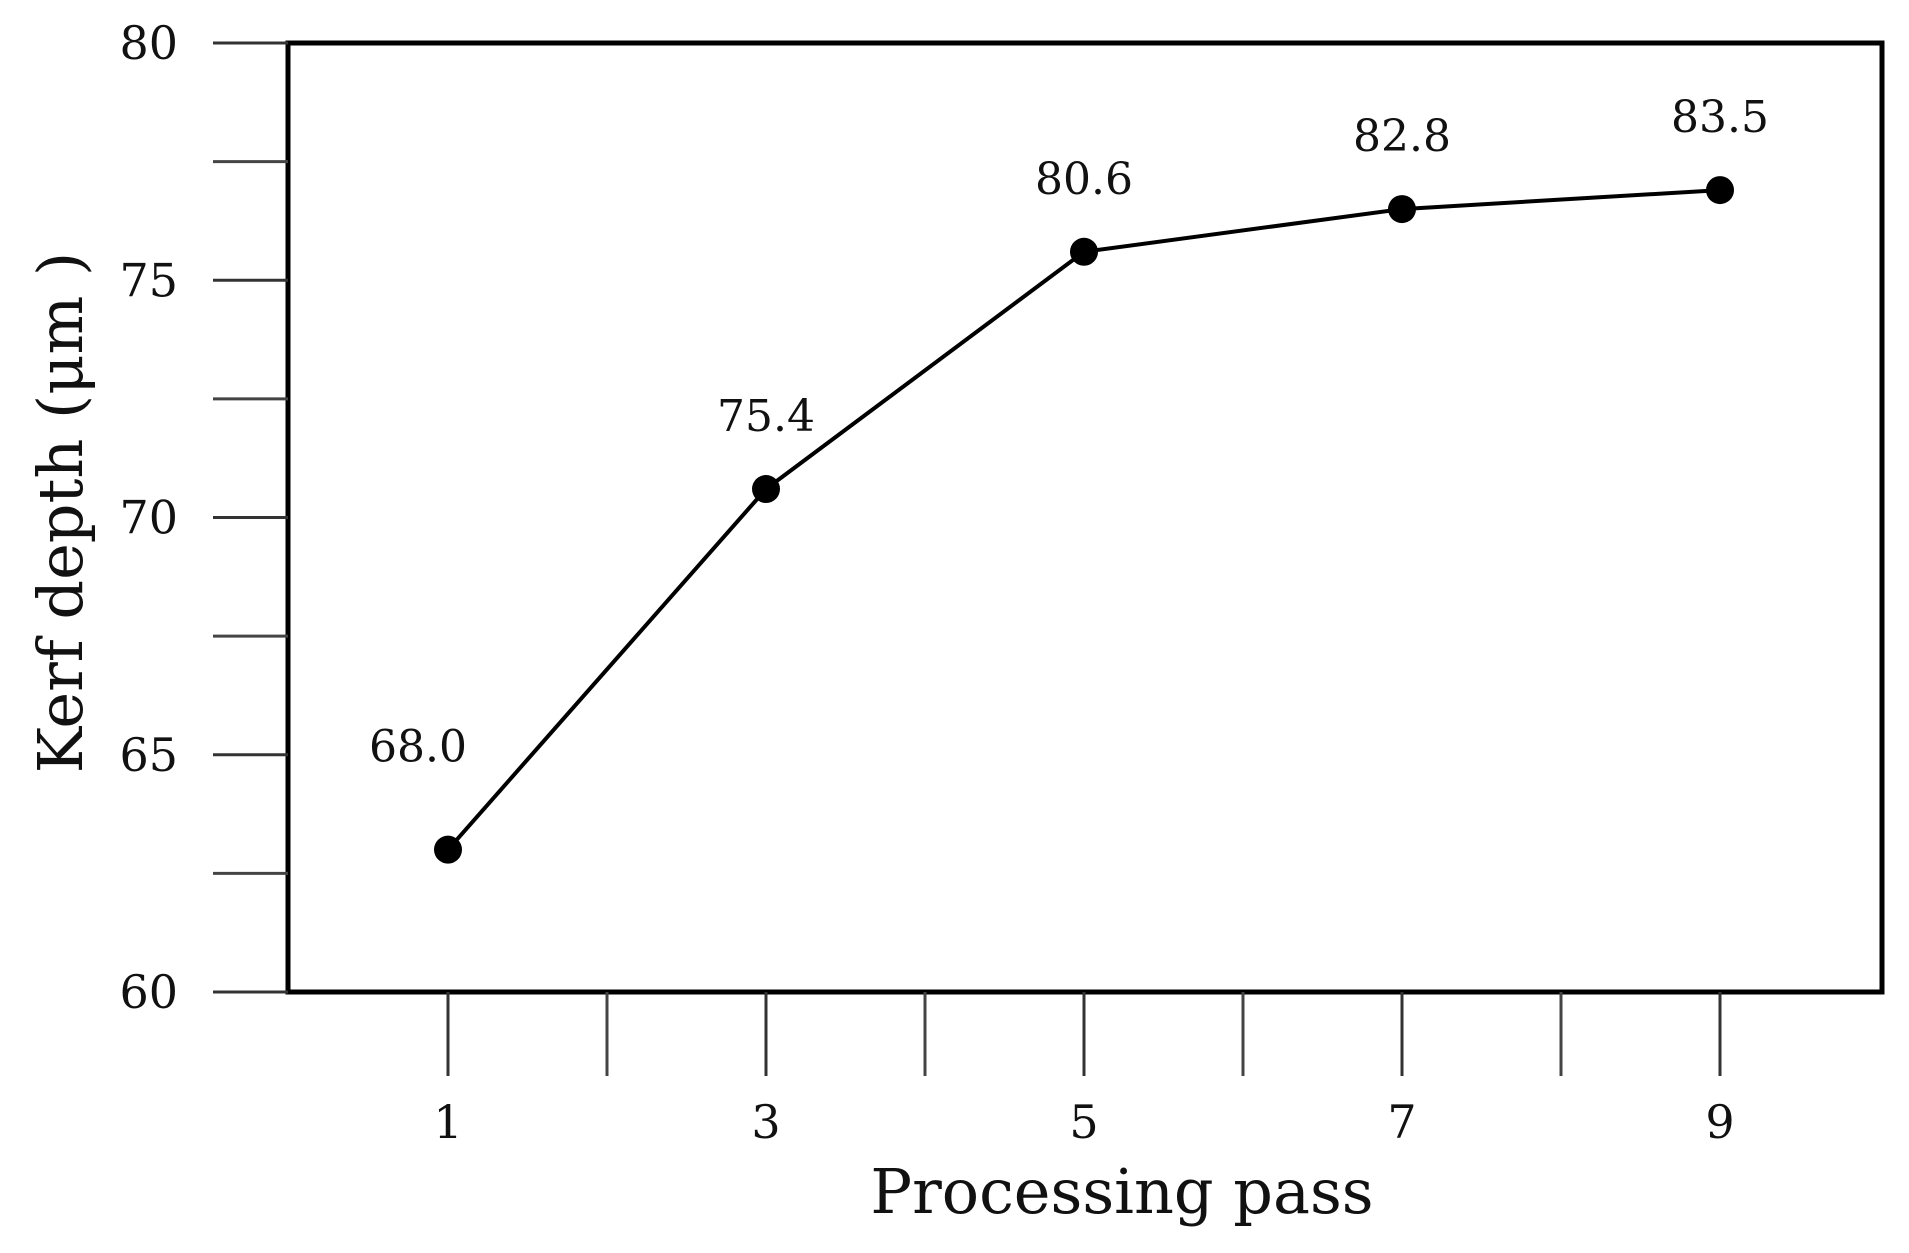 This screenshot has width=1909, height=1253. I want to click on data-label: 83.5, so click(1720, 117).